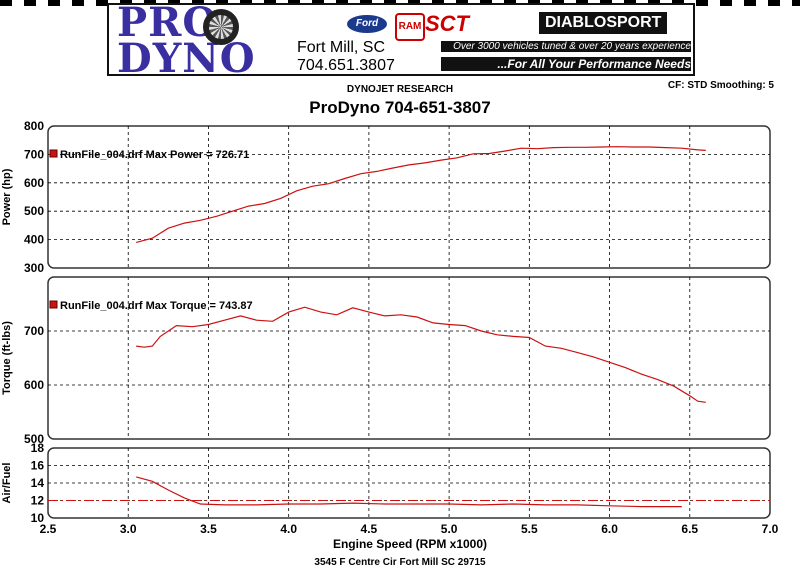  I want to click on x-tick-label: 5.0, so click(449, 529).